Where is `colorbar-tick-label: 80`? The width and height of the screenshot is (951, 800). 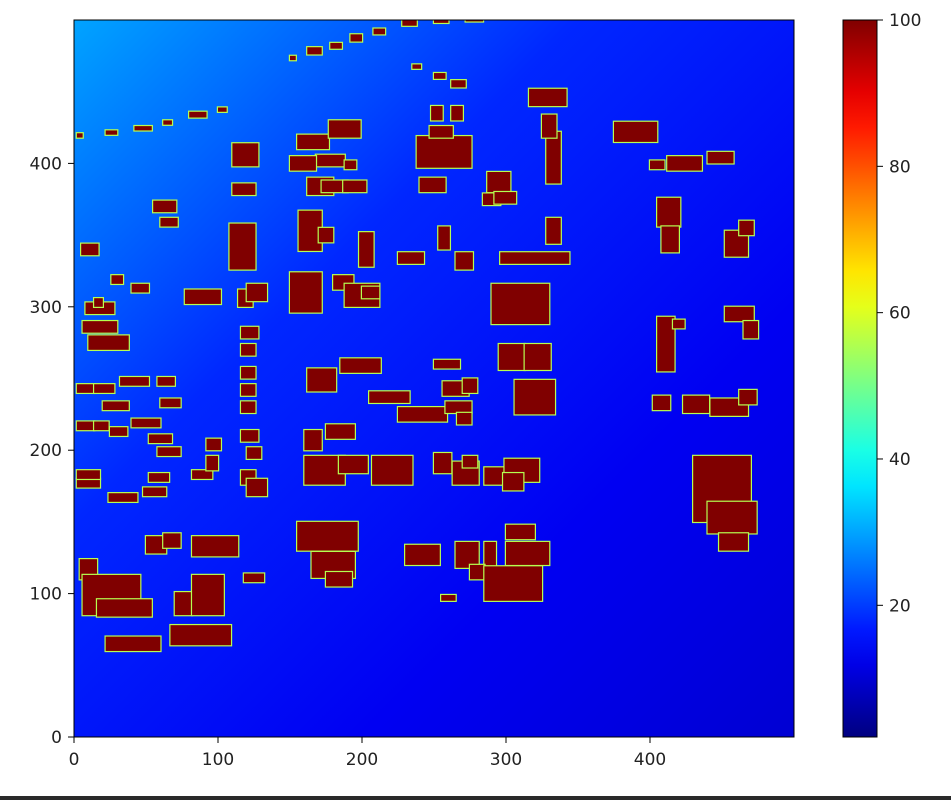
colorbar-tick-label: 80 is located at coordinates (900, 167).